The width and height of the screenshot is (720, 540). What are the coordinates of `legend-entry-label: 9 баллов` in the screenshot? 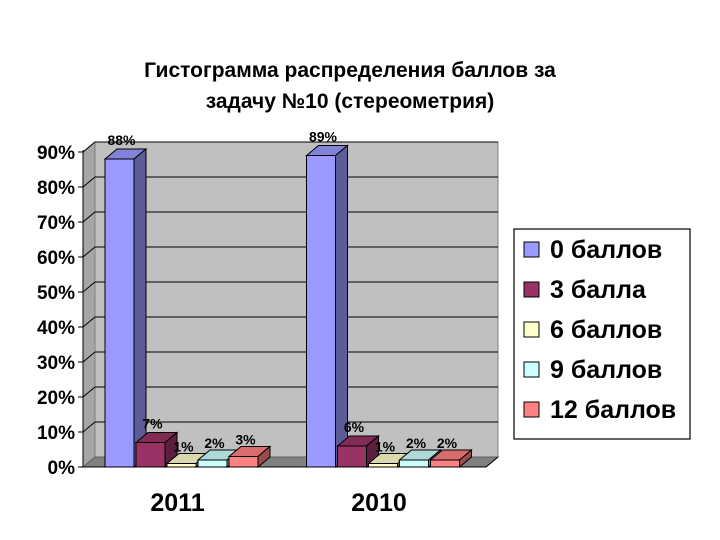 It's located at (606, 370).